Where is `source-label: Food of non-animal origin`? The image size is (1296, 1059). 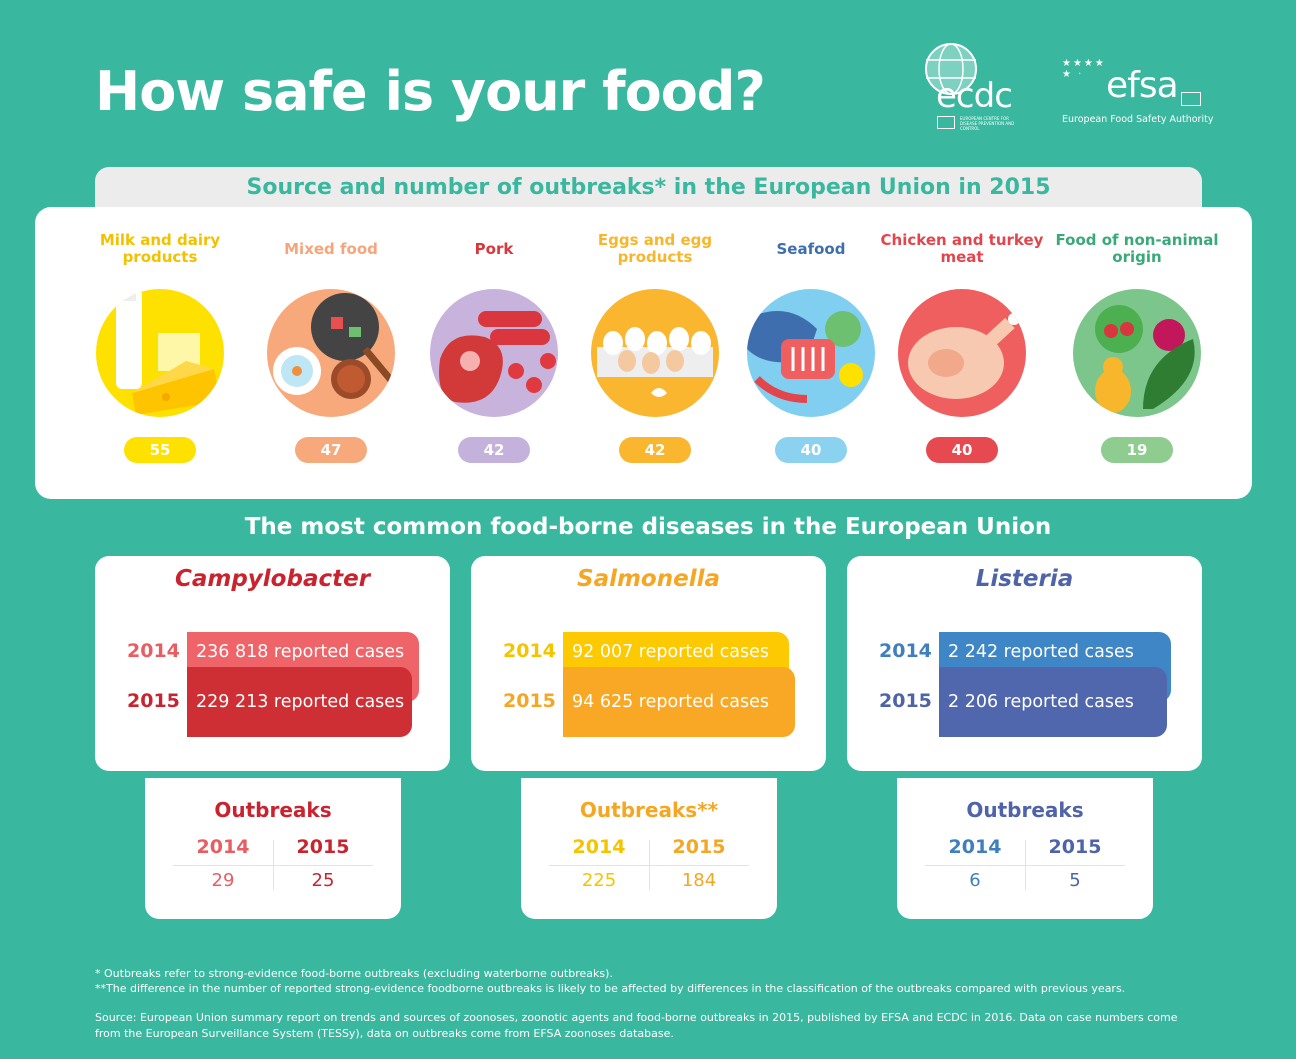 source-label: Food of non-animal origin is located at coordinates (1137, 248).